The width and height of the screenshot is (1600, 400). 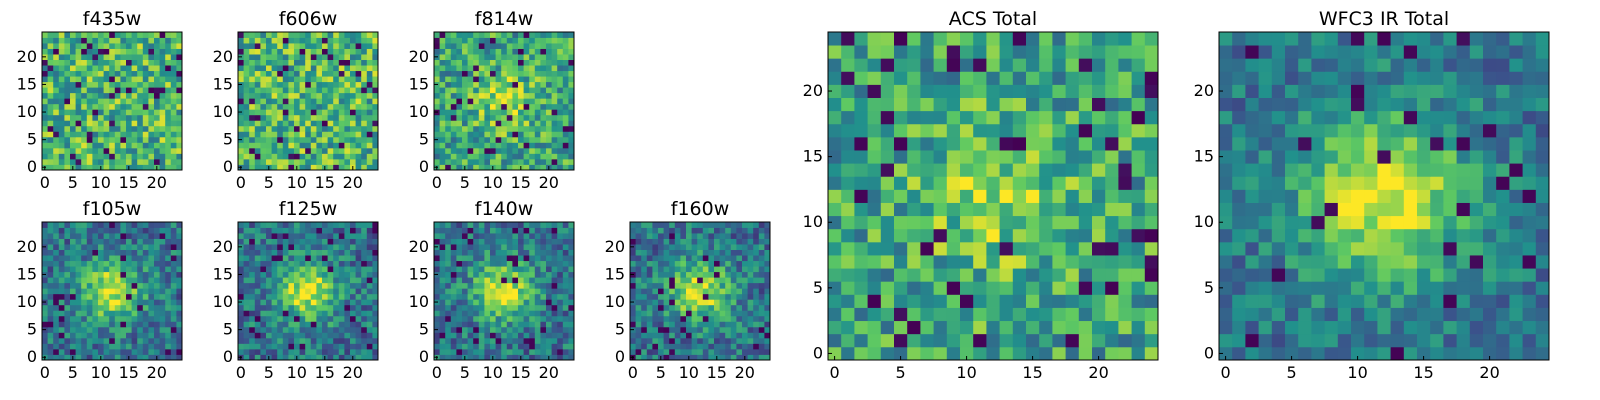 I want to click on x-tick-label: 0, so click(x=437, y=372).